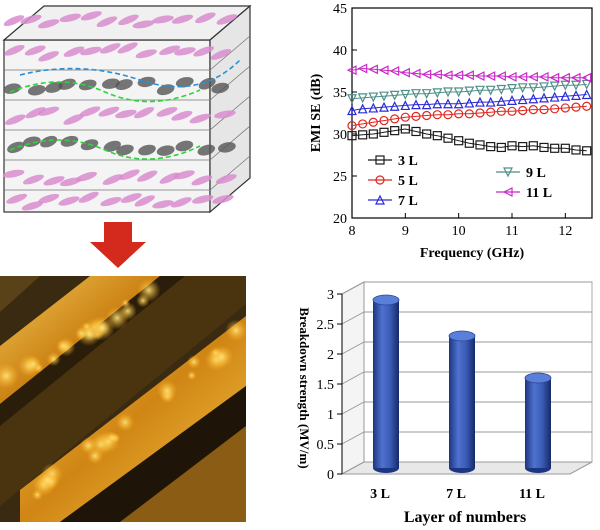 This screenshot has width=600, height=530. I want to click on emi-x-ticks: 8 9 10 11 12, so click(460, 226).